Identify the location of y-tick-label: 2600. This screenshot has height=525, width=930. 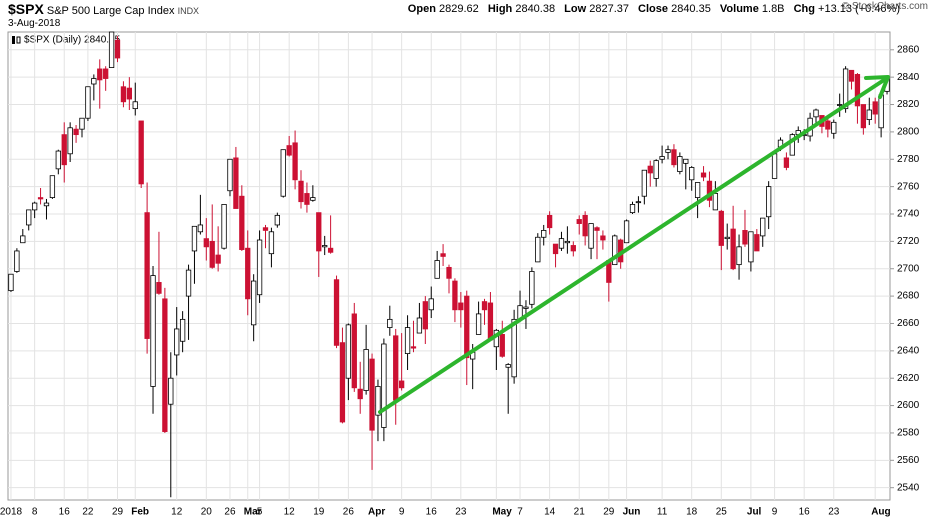
(908, 405).